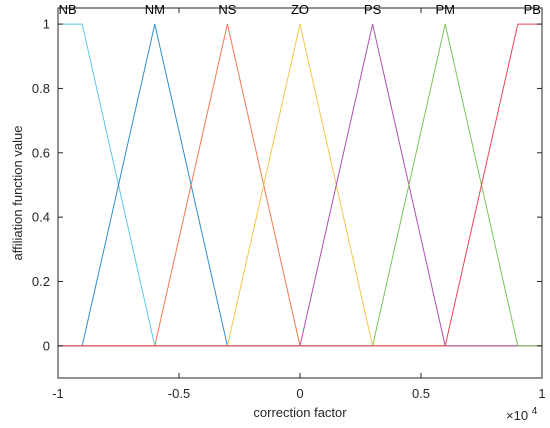  What do you see at coordinates (517, 415) in the screenshot?
I see `x-axis-multiplier-base: ×10` at bounding box center [517, 415].